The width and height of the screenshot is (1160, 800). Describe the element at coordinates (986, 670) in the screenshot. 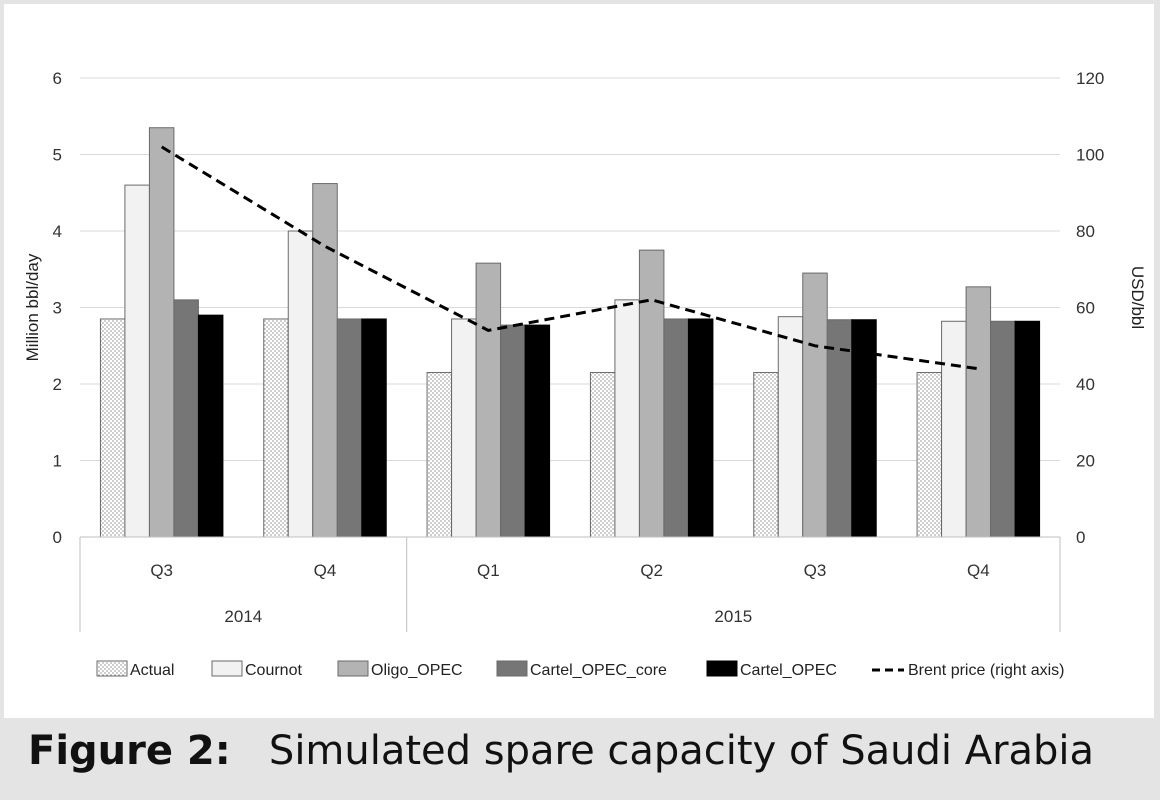

I see `legend-label: Brent price (right axis)` at that location.